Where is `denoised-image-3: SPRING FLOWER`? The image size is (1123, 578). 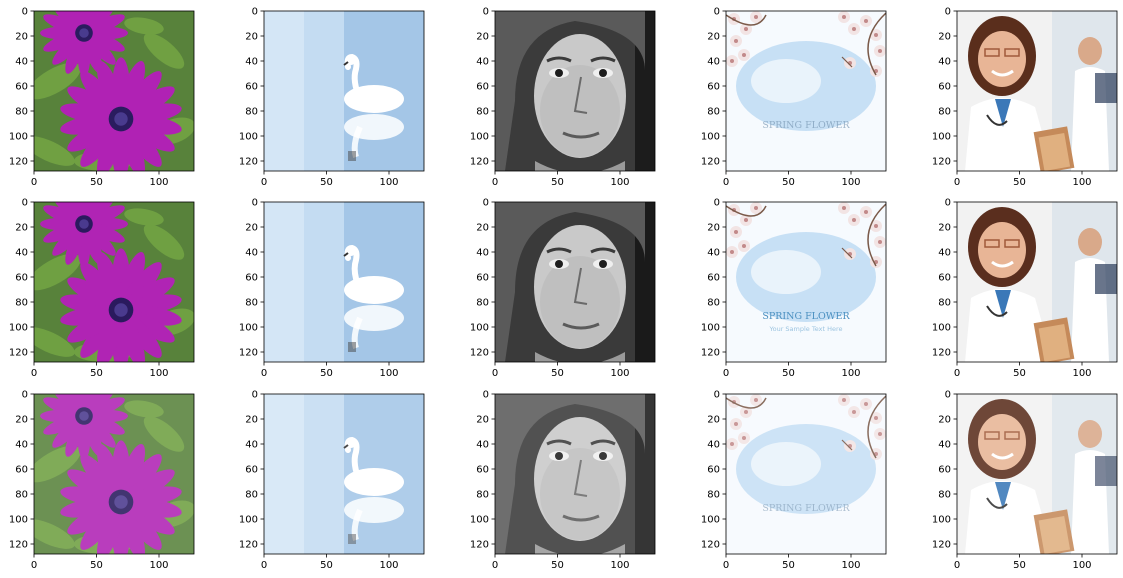
denoised-image-3: SPRING FLOWER is located at coordinates (806, 474).